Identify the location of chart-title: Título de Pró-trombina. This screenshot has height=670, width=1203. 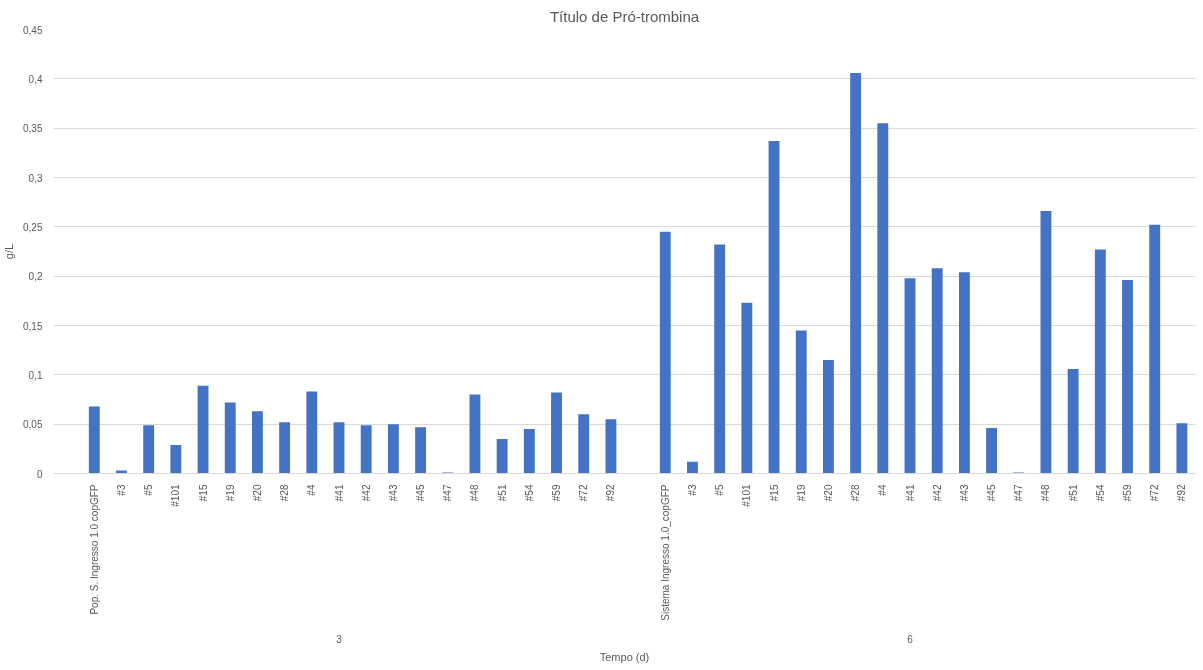
(624, 16).